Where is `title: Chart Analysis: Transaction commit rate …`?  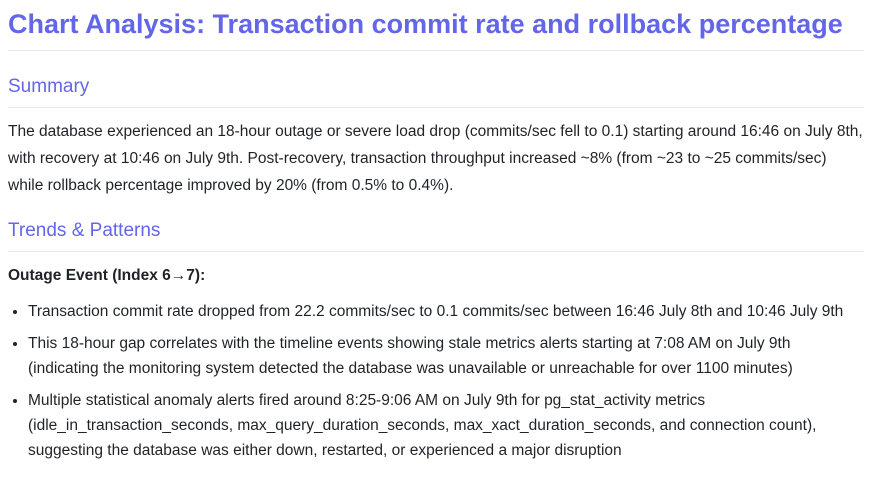 title: Chart Analysis: Transaction commit rate … is located at coordinates (436, 25).